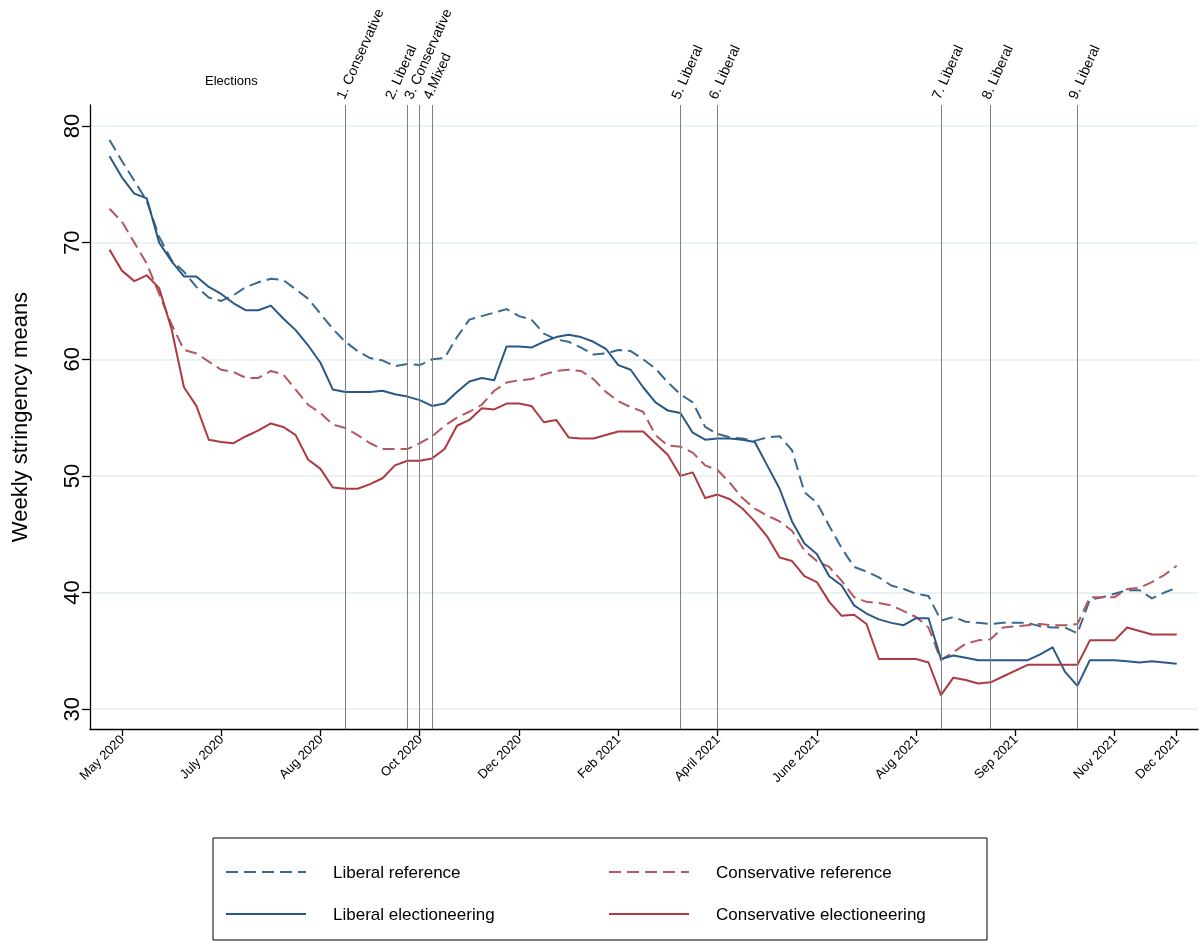 The width and height of the screenshot is (1200, 947). What do you see at coordinates (71, 359) in the screenshot?
I see `y-tick-label: 60` at bounding box center [71, 359].